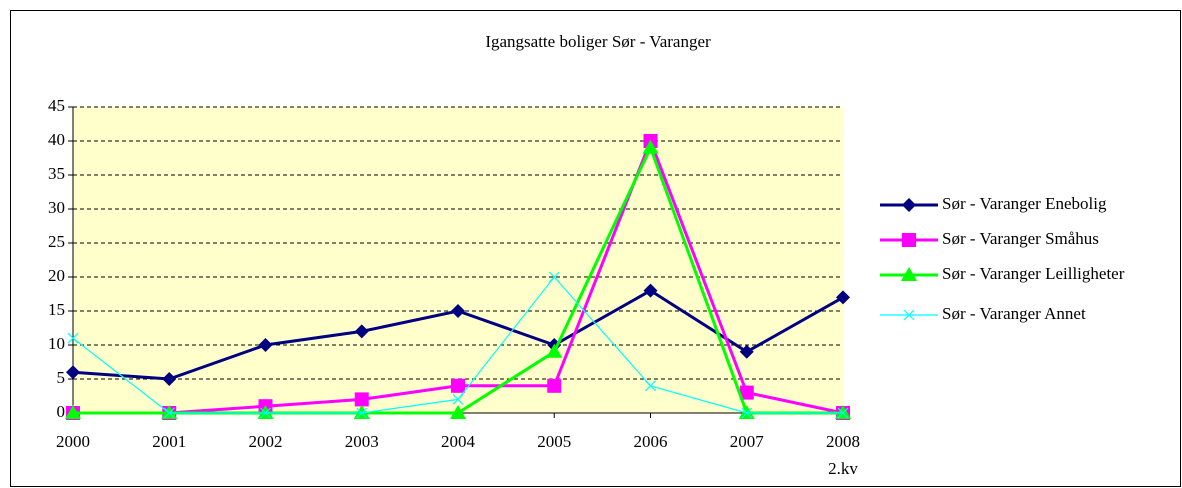 The image size is (1182, 488). What do you see at coordinates (56, 343) in the screenshot?
I see `y-tick-label: 10` at bounding box center [56, 343].